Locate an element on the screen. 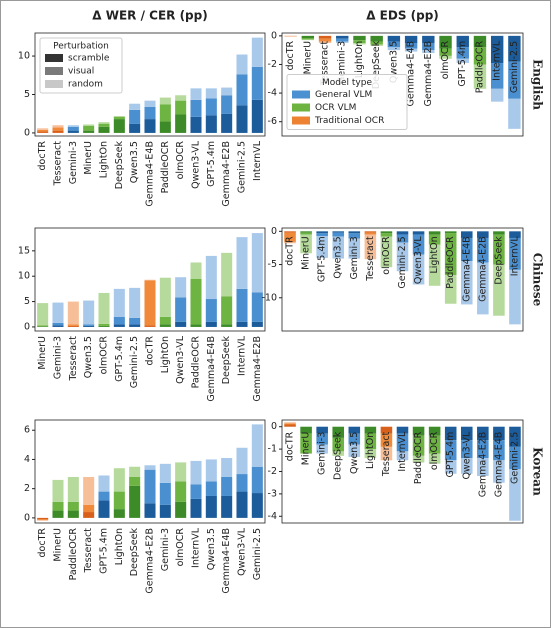 The width and height of the screenshot is (551, 628). x-tick-label: docTR is located at coordinates (42, 156).